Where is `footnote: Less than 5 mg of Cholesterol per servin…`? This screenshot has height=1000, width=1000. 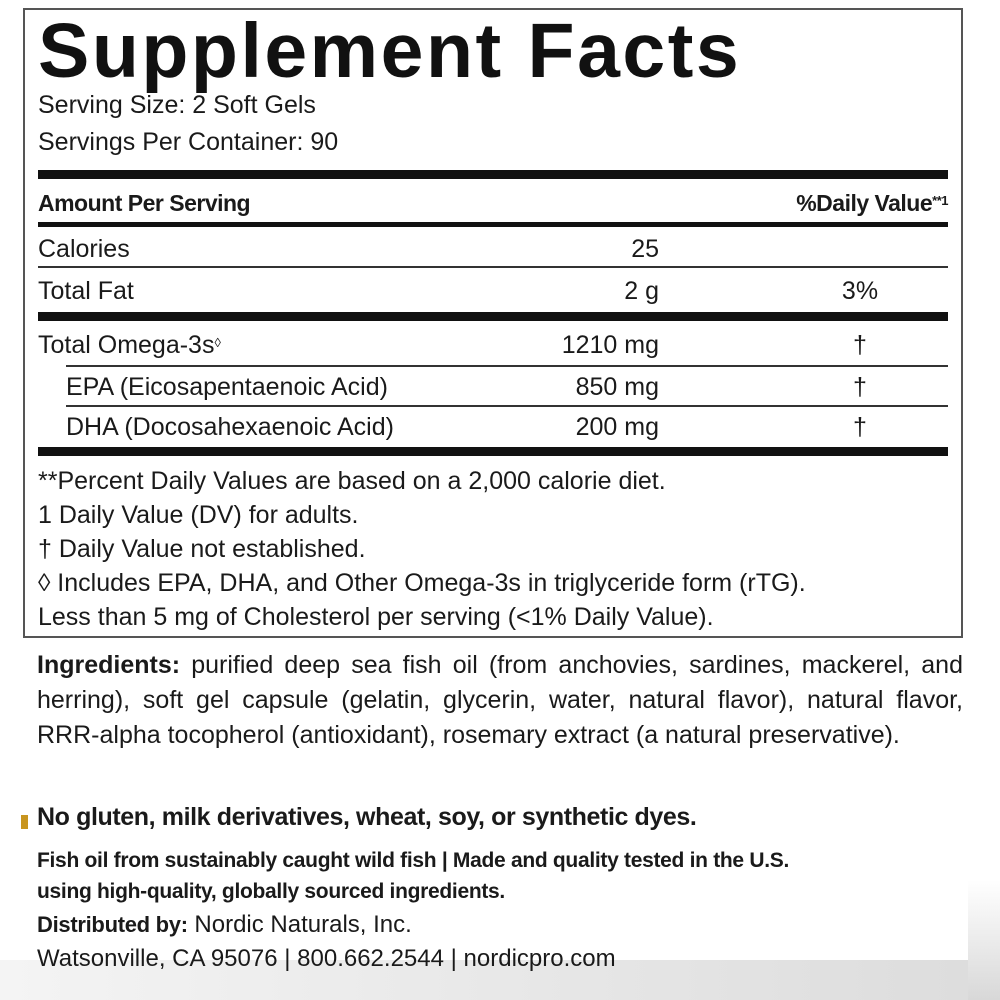 footnote: Less than 5 mg of Cholesterol per servin… is located at coordinates (376, 617).